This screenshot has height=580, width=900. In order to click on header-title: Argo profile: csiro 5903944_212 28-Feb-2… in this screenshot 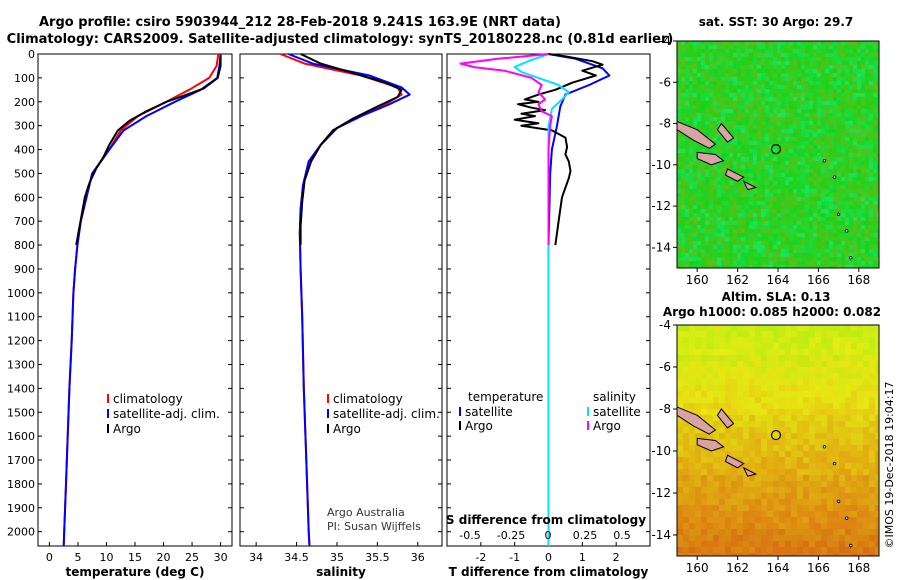, I will do `click(300, 22)`.